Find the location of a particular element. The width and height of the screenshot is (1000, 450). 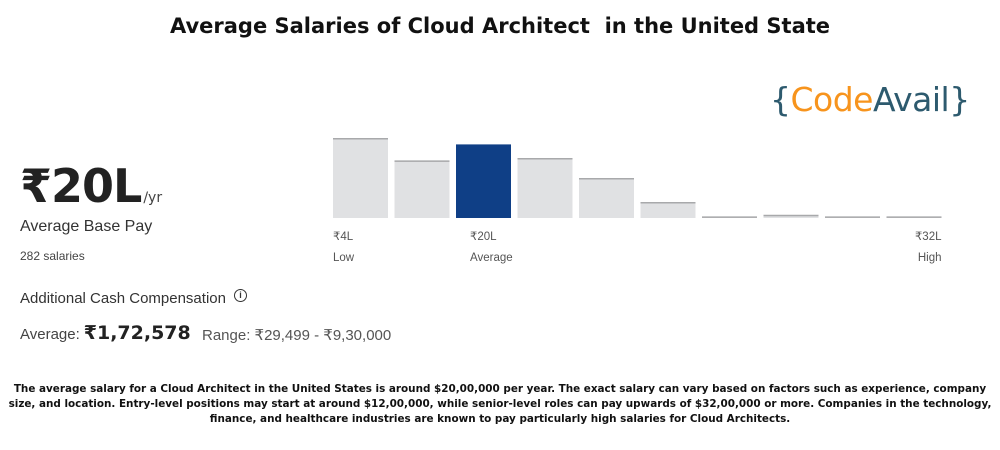

logo-open-brace: { is located at coordinates (780, 99).